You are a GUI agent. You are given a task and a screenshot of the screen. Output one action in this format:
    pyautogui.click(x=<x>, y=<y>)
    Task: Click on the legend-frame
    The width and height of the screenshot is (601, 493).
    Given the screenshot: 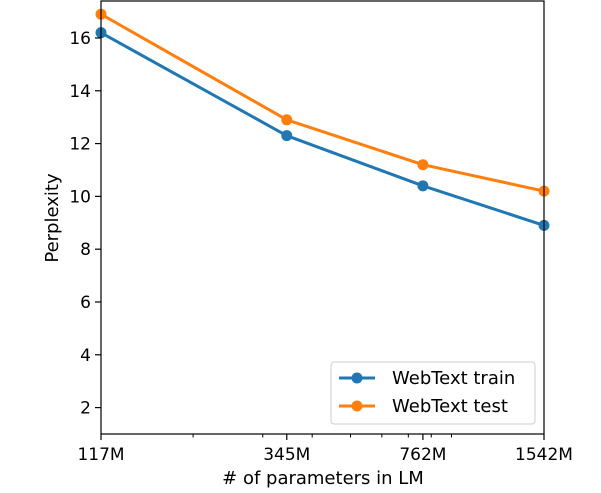 What is the action you would take?
    pyautogui.click(x=433, y=393)
    